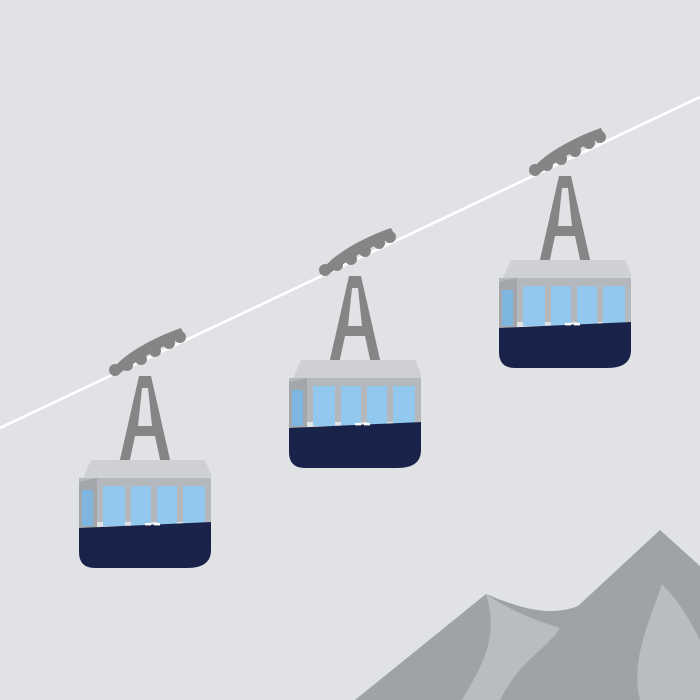  I want to click on mountain-back, so click(527, 615).